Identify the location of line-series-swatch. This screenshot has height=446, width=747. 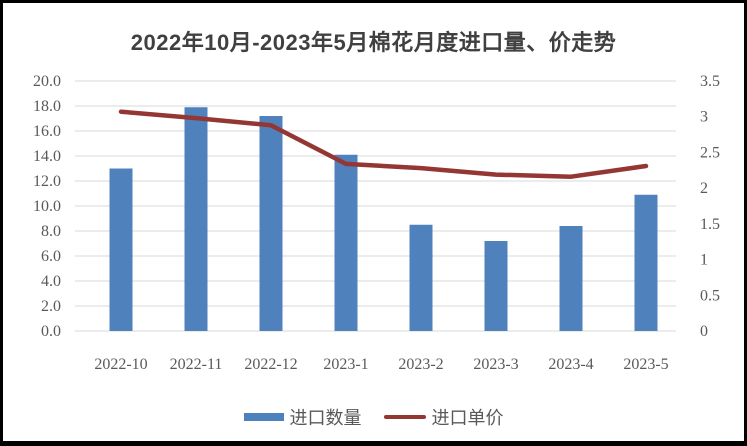
(404, 417).